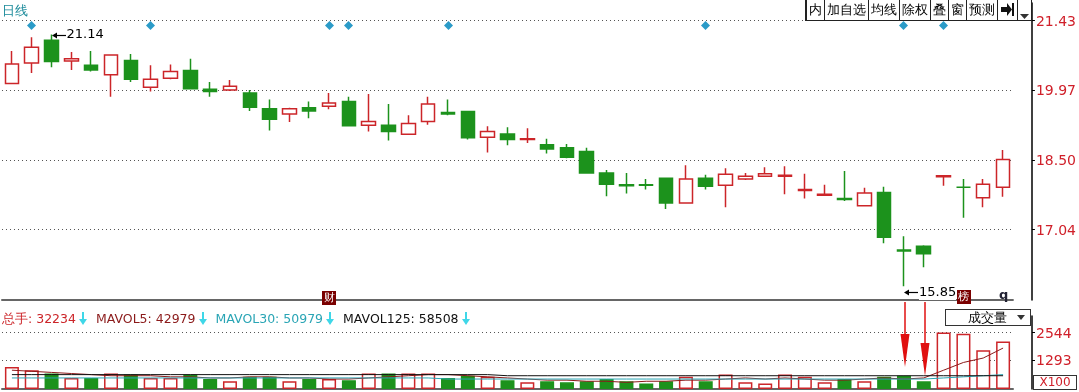  I want to click on annotation: 窗, so click(957, 10).